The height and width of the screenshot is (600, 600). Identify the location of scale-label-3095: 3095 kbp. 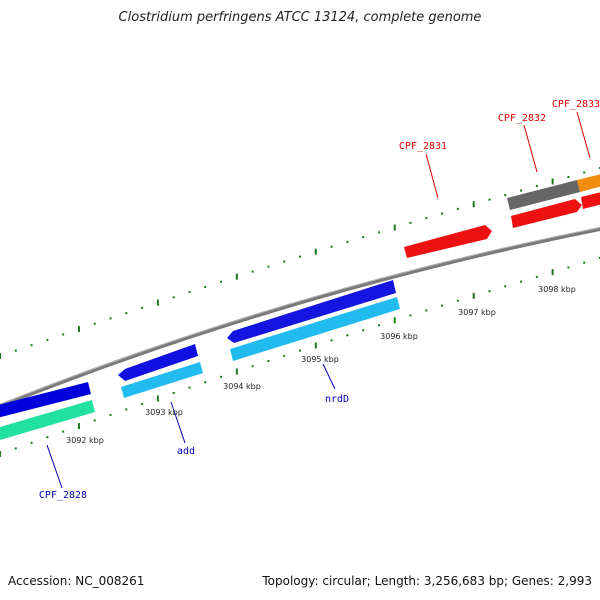
(320, 359).